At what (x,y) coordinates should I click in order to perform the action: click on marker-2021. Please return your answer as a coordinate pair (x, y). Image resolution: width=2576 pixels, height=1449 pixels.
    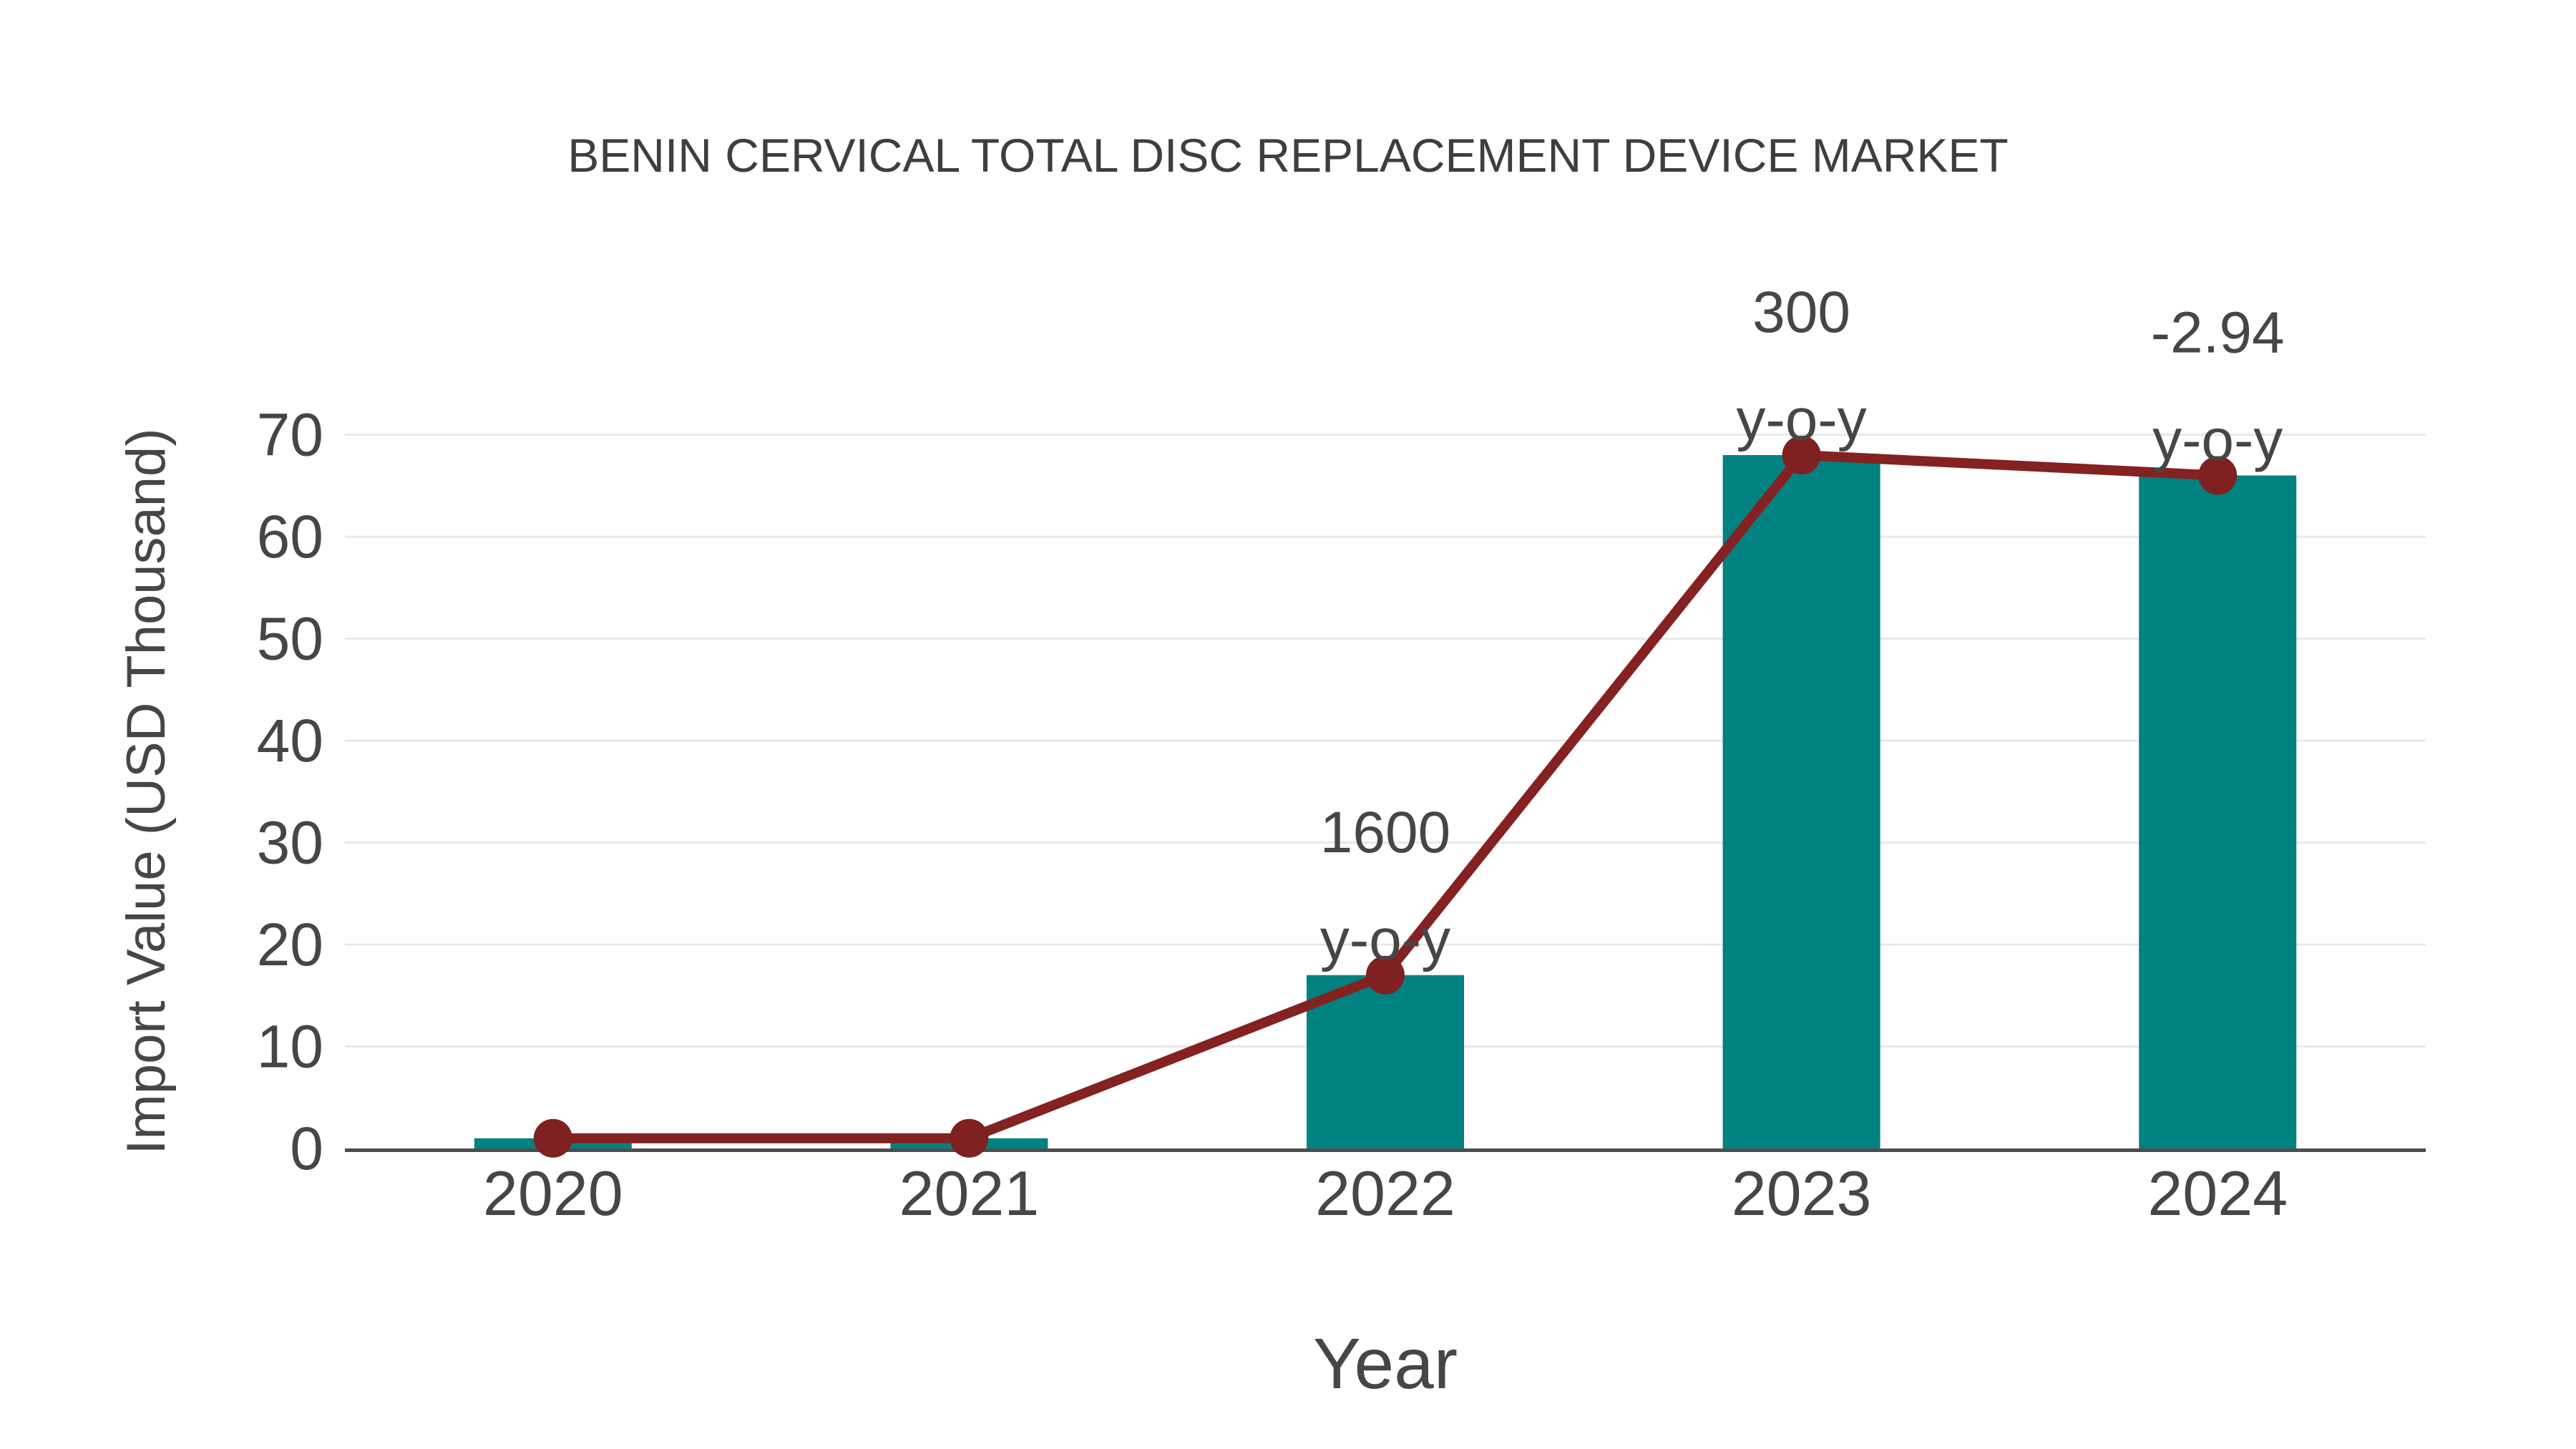
    Looking at the image, I should click on (969, 1138).